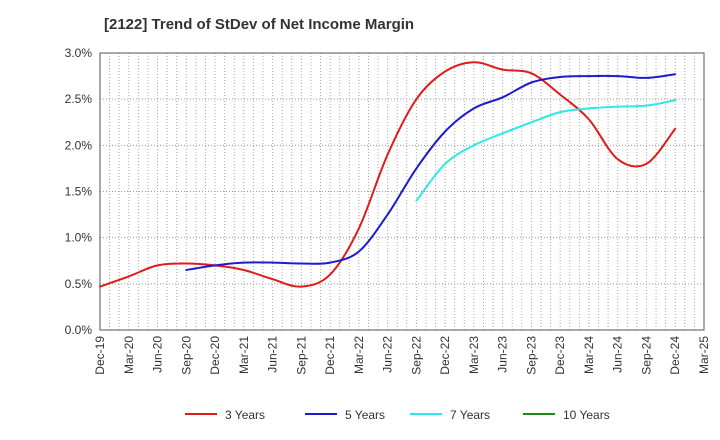 This screenshot has width=720, height=440. I want to click on x-tick-label: Dec-22, so click(445, 355).